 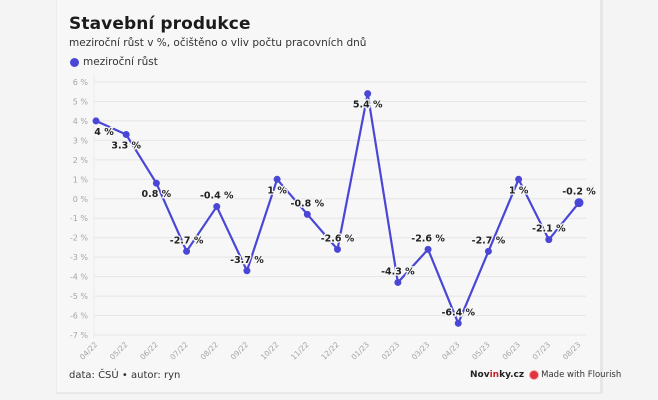 I want to click on y-tick-label: -1 %, so click(x=79, y=218).